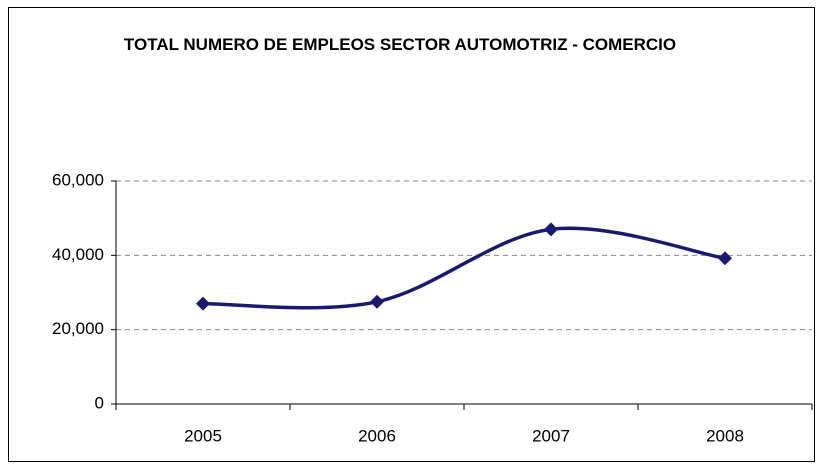  I want to click on x-tick-label: 2005, so click(203, 435).